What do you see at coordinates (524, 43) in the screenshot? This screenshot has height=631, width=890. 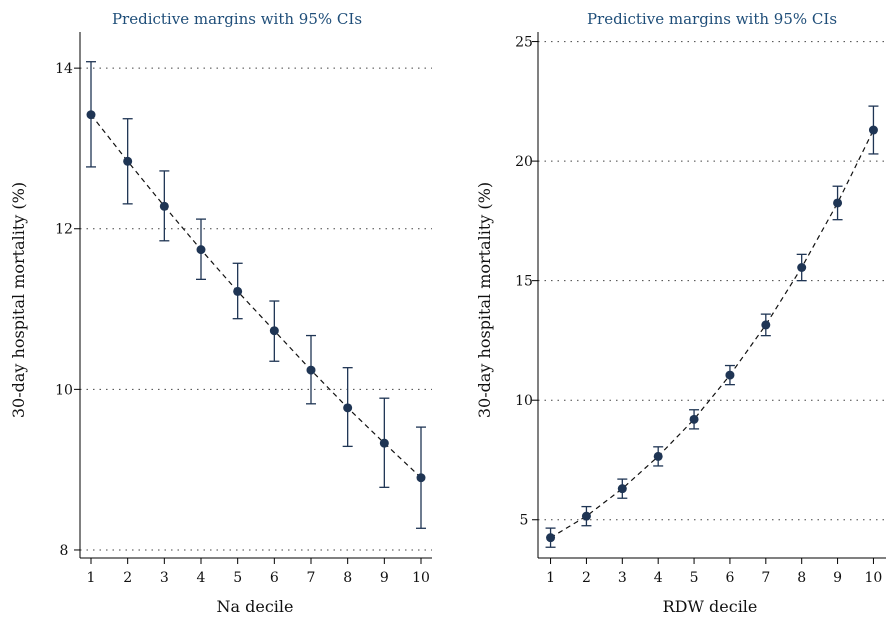 I see `y-tick-label: 25` at bounding box center [524, 43].